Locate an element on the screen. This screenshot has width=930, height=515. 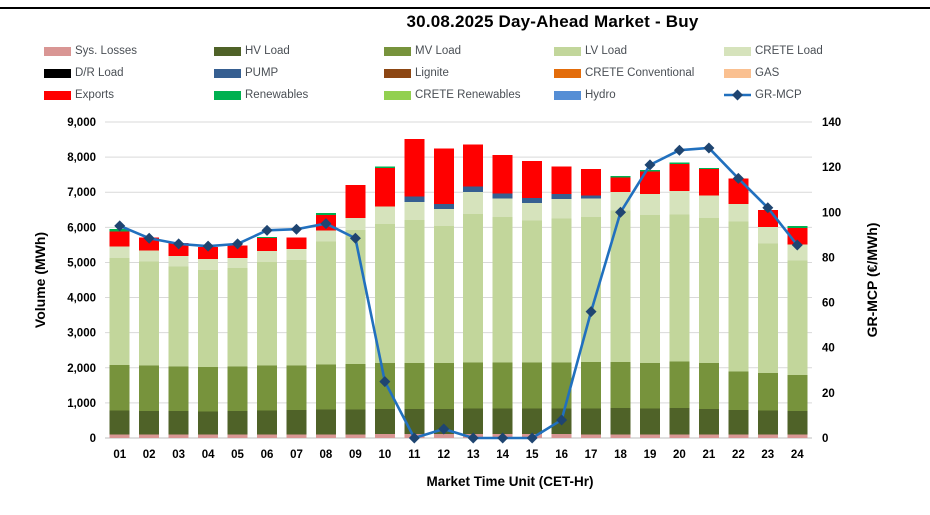
legend-item-hydro: Hydro is located at coordinates (639, 95).